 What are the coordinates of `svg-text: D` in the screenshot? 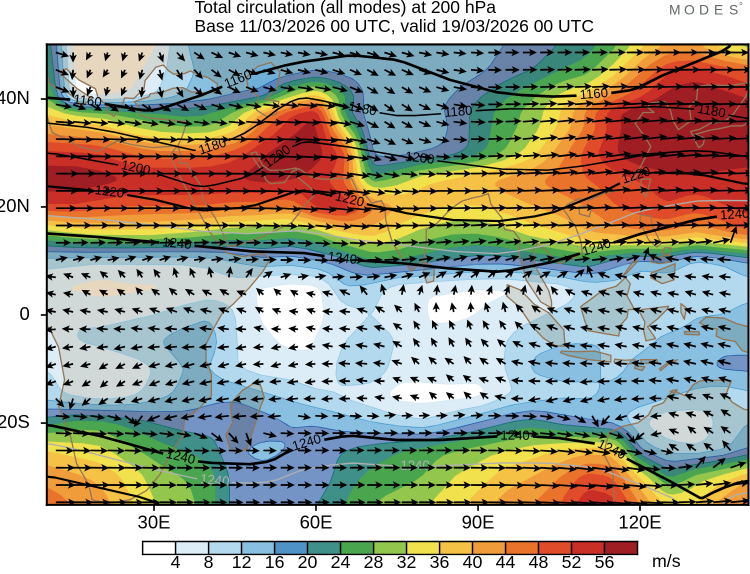 It's located at (704, 10).